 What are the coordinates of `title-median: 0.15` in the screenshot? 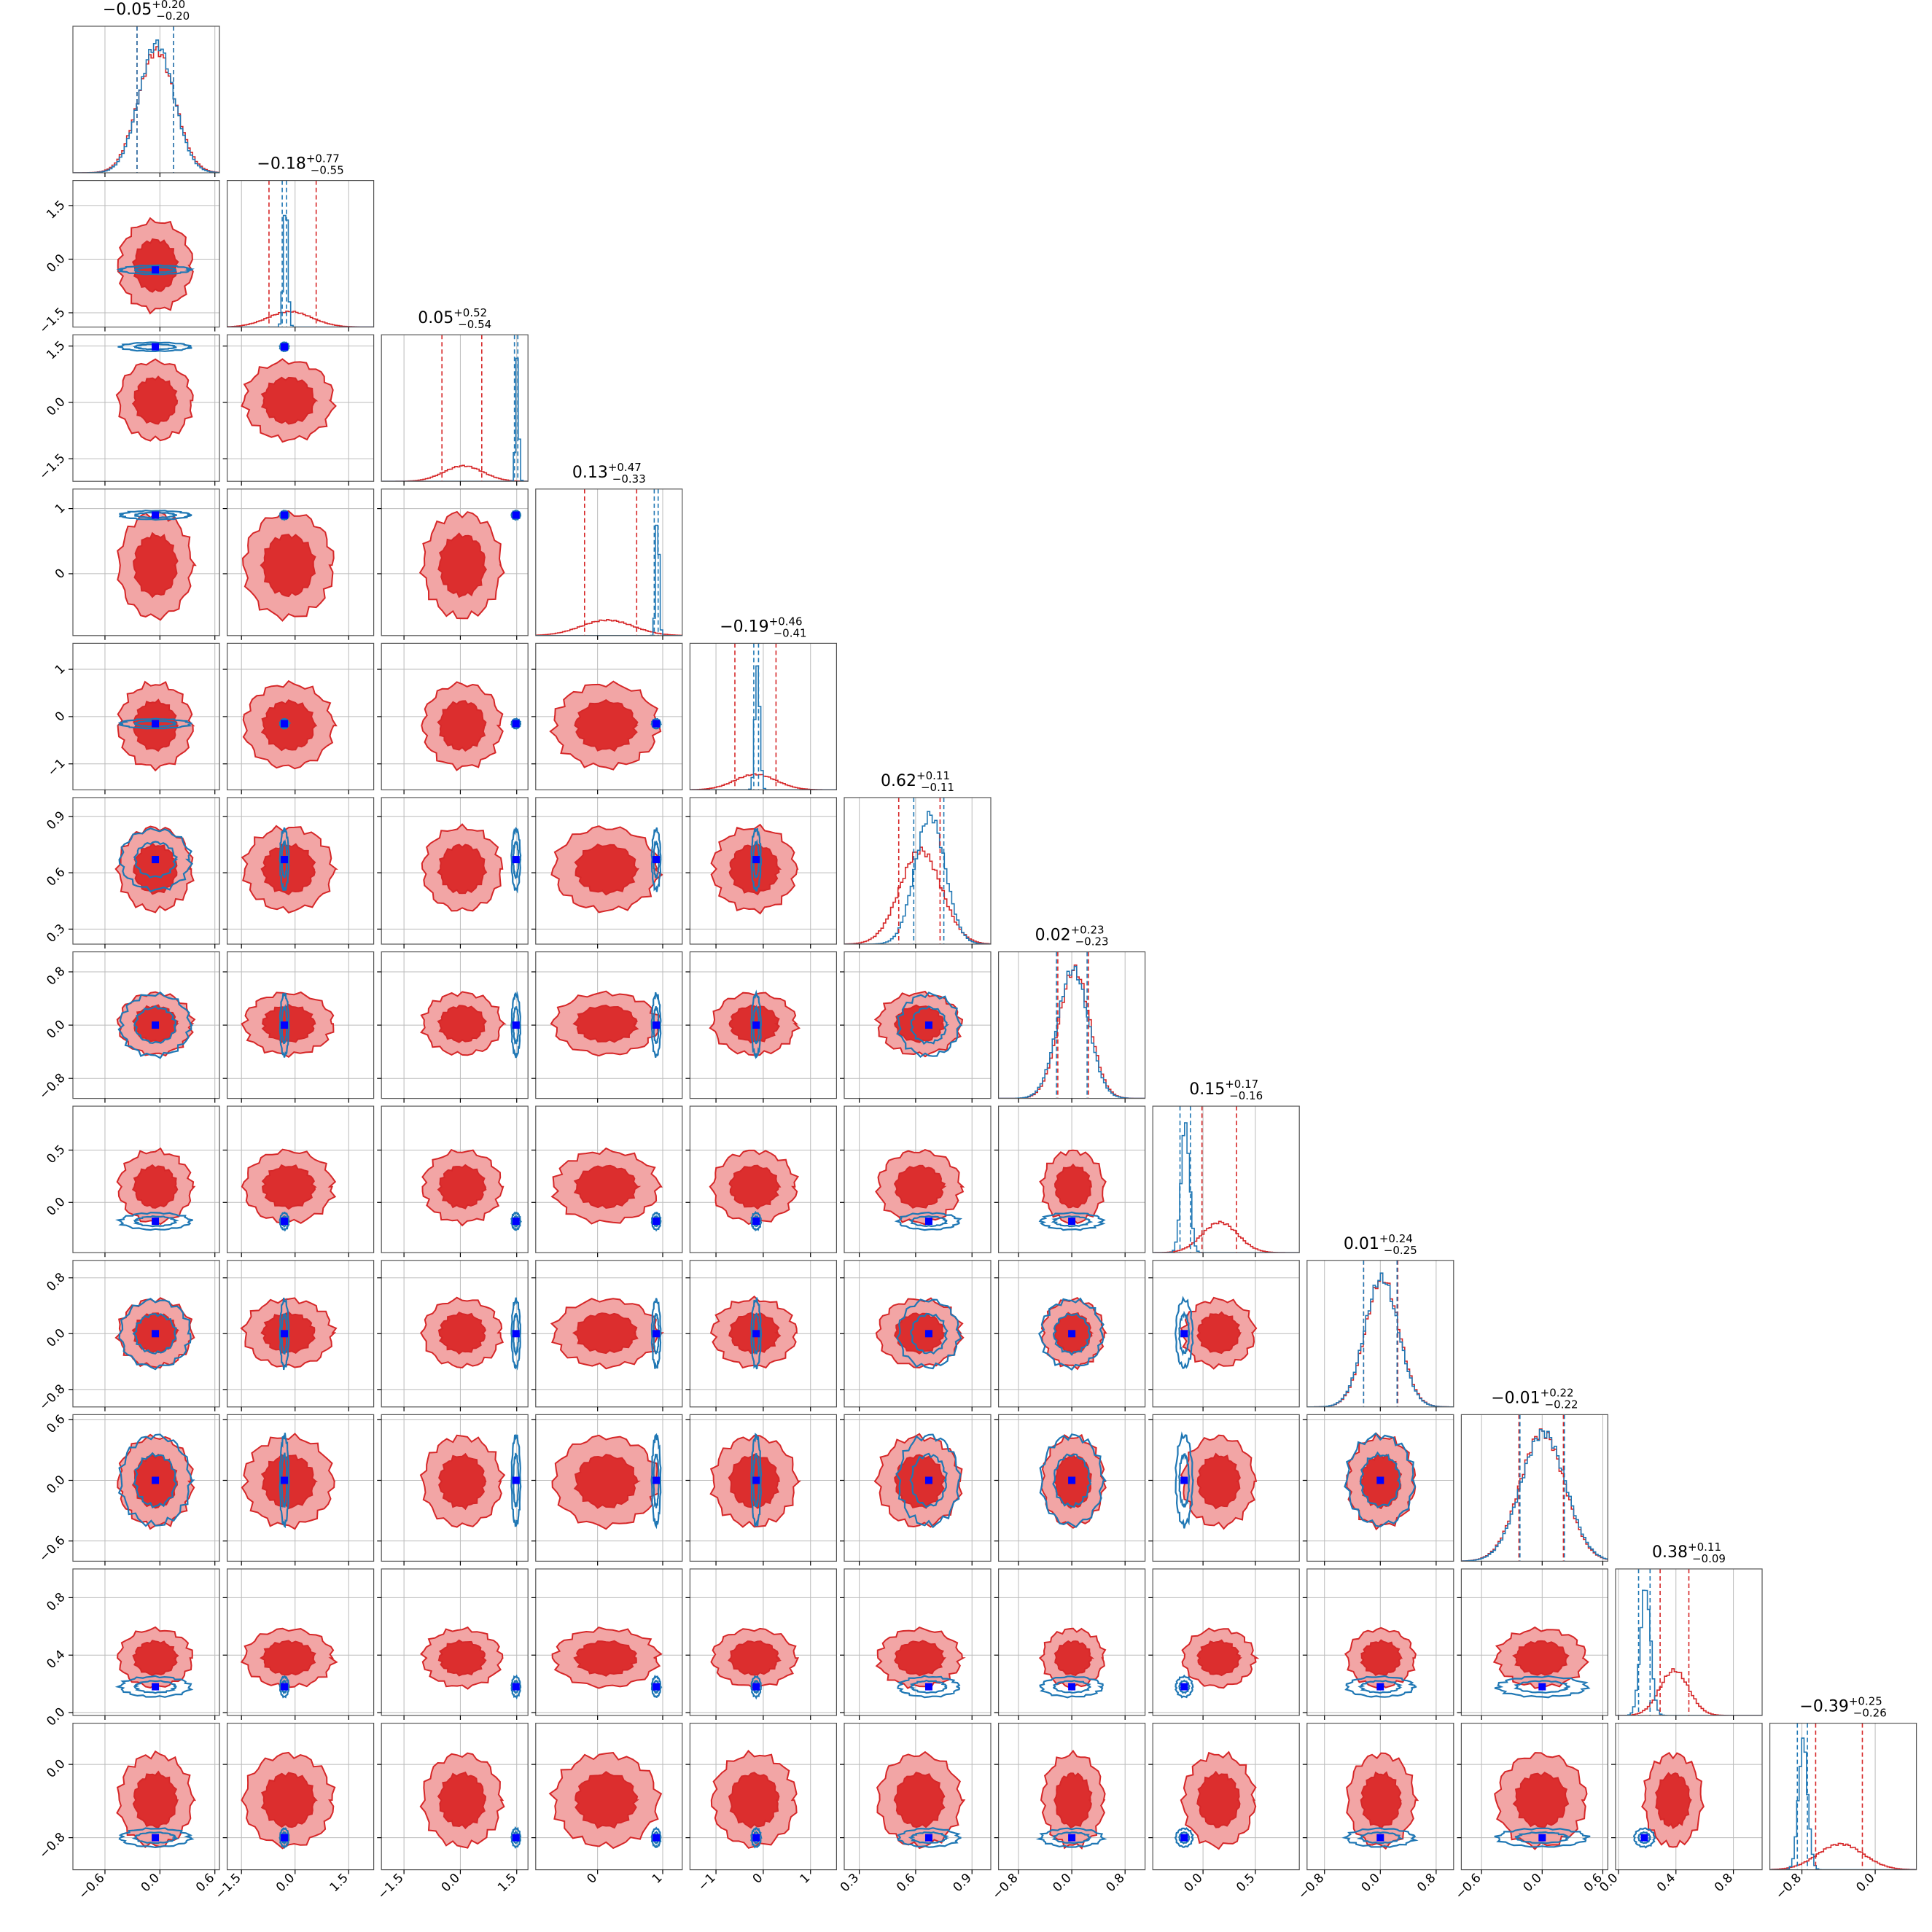 It's located at (1207, 1089).